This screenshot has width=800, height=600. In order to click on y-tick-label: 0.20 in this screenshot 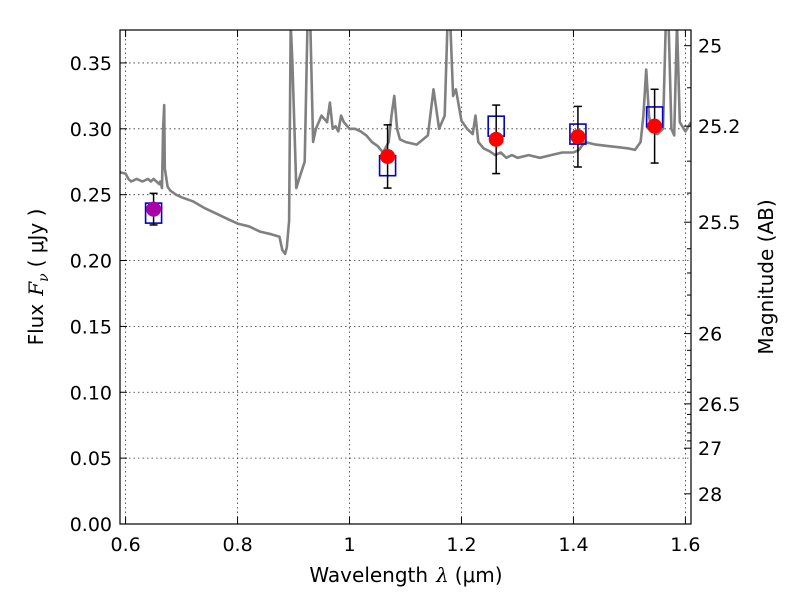, I will do `click(91, 262)`.